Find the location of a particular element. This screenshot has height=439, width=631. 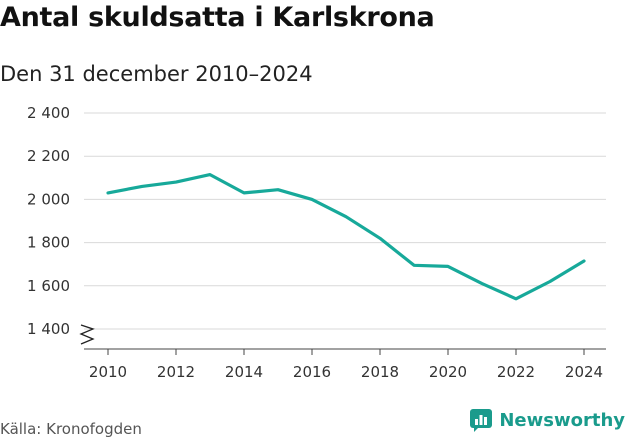

x-axis: 2010 2012 2014 2016 2018 2020 2022 2024 is located at coordinates (342, 352).